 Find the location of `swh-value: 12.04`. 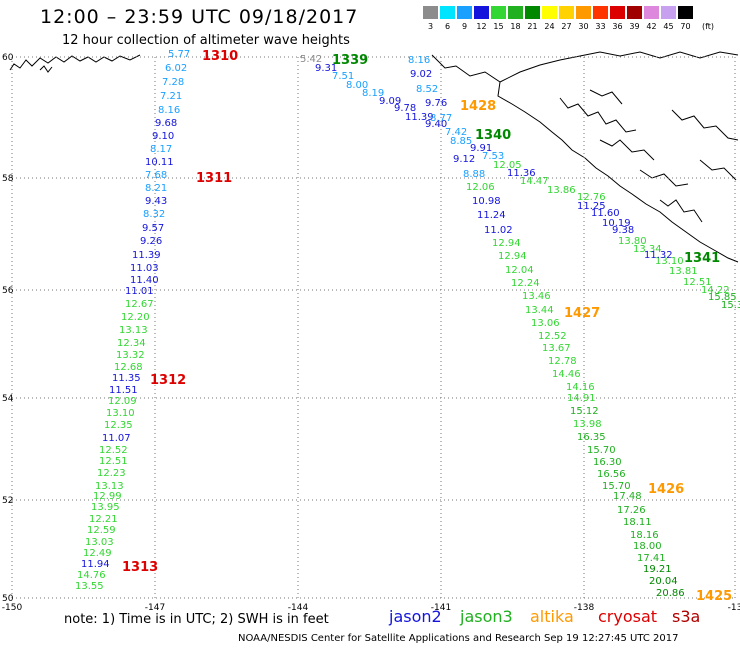

swh-value: 12.04 is located at coordinates (519, 270).